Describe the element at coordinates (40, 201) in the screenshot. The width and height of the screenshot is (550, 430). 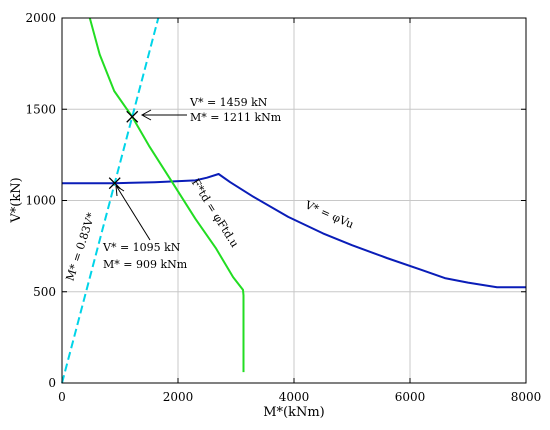
I see `y-tick-label: 1000` at that location.